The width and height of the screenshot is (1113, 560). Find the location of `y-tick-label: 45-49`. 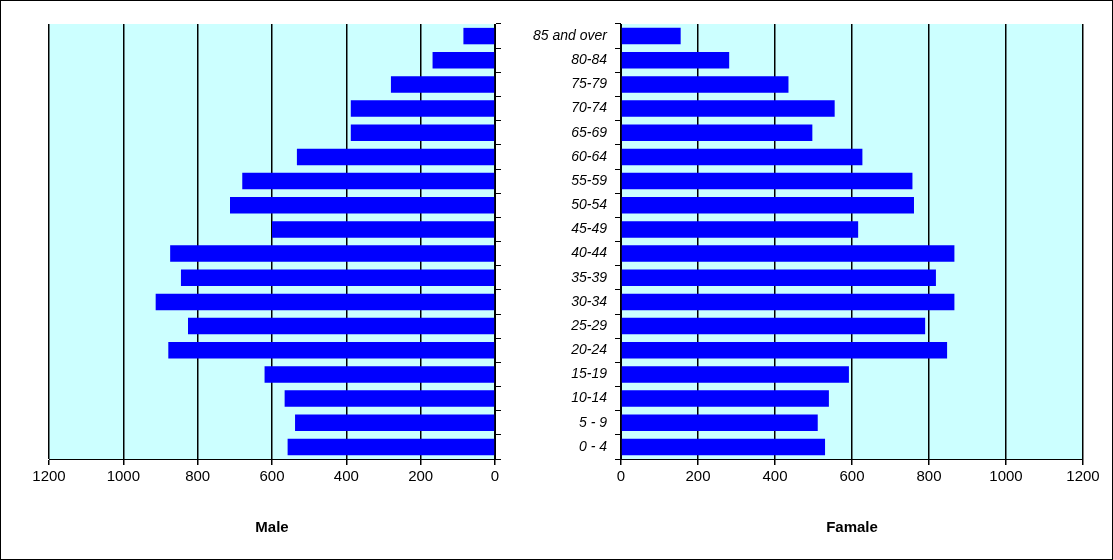

y-tick-label: 45-49 is located at coordinates (589, 228).